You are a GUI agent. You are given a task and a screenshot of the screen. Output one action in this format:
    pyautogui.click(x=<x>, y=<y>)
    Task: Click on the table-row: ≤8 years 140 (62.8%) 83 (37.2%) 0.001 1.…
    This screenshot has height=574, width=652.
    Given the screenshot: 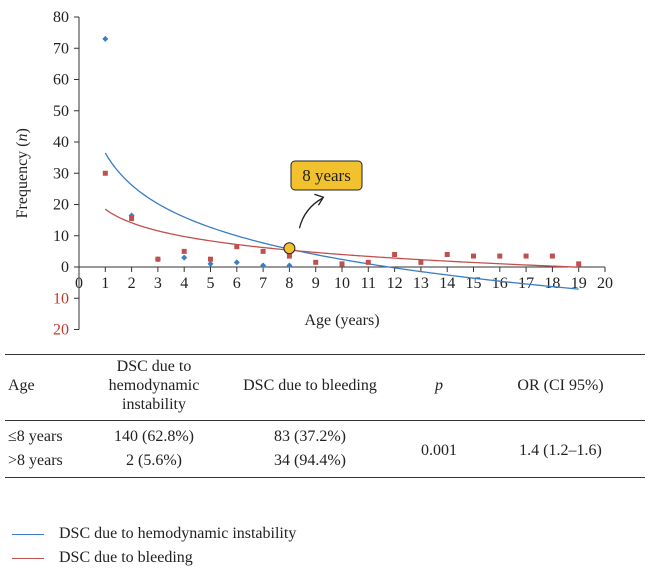 What is the action you would take?
    pyautogui.click(x=325, y=440)
    